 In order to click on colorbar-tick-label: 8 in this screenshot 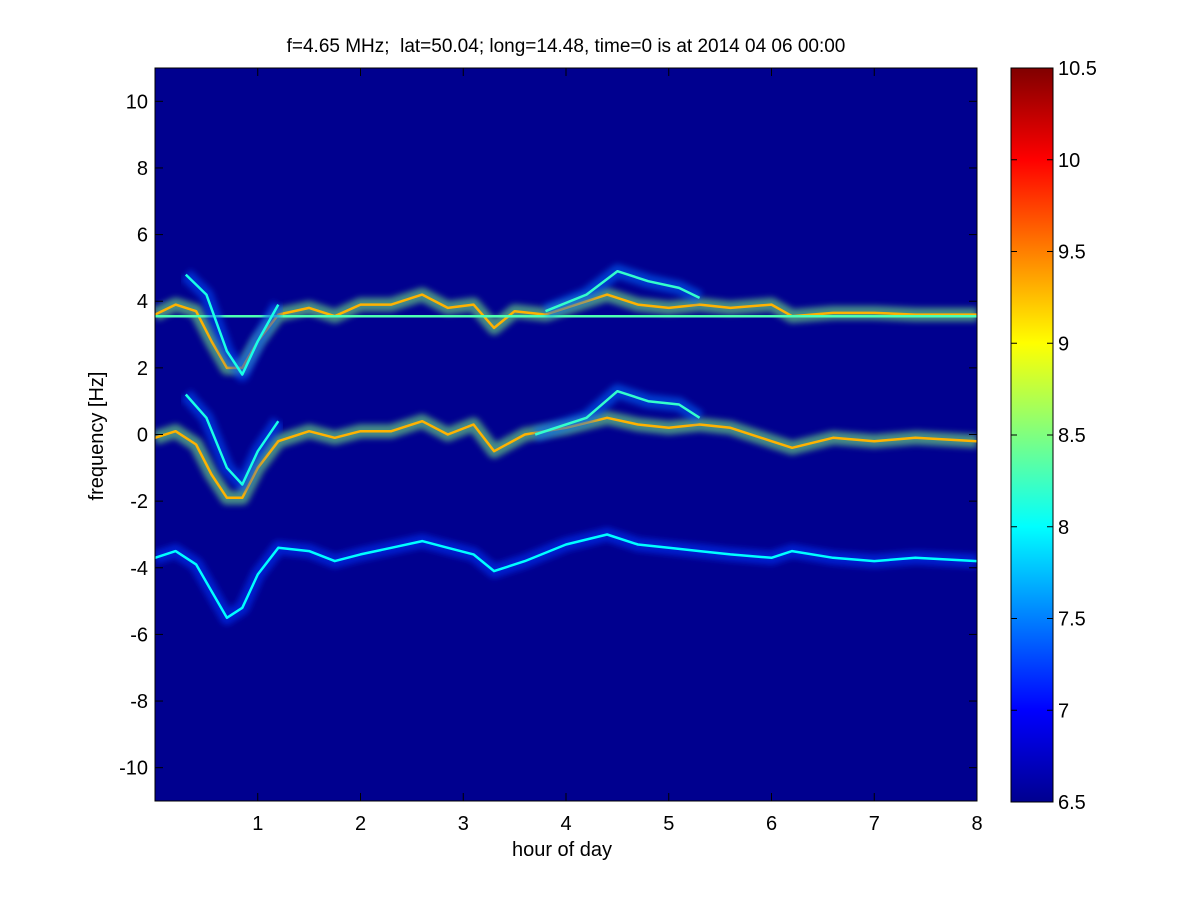, I will do `click(1063, 528)`.